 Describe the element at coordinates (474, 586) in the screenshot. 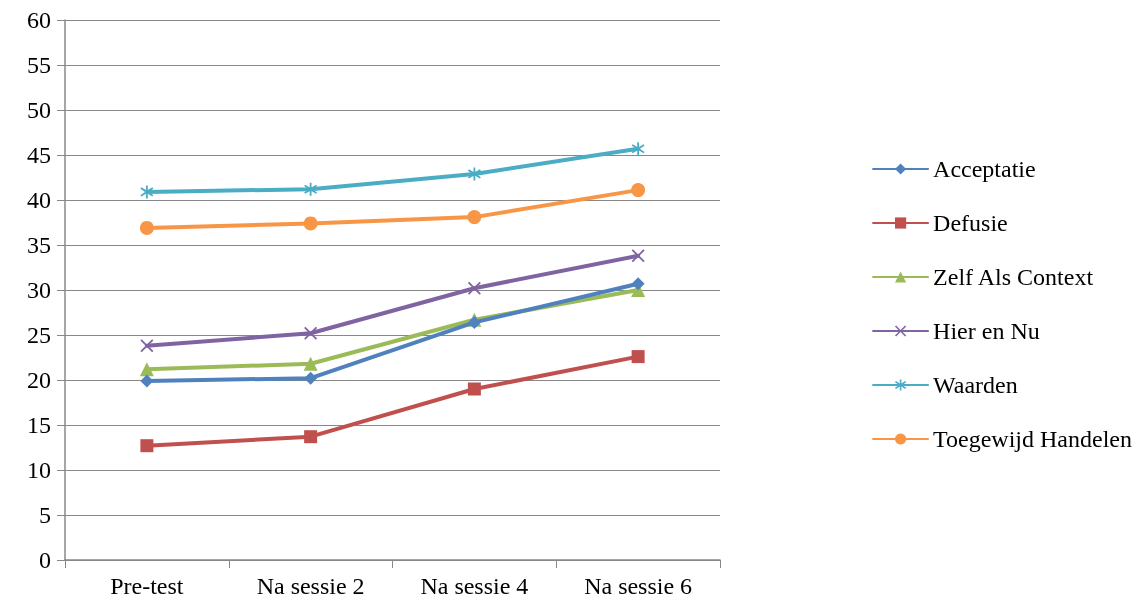

I see `x-tick-label: Na sessie 4` at that location.